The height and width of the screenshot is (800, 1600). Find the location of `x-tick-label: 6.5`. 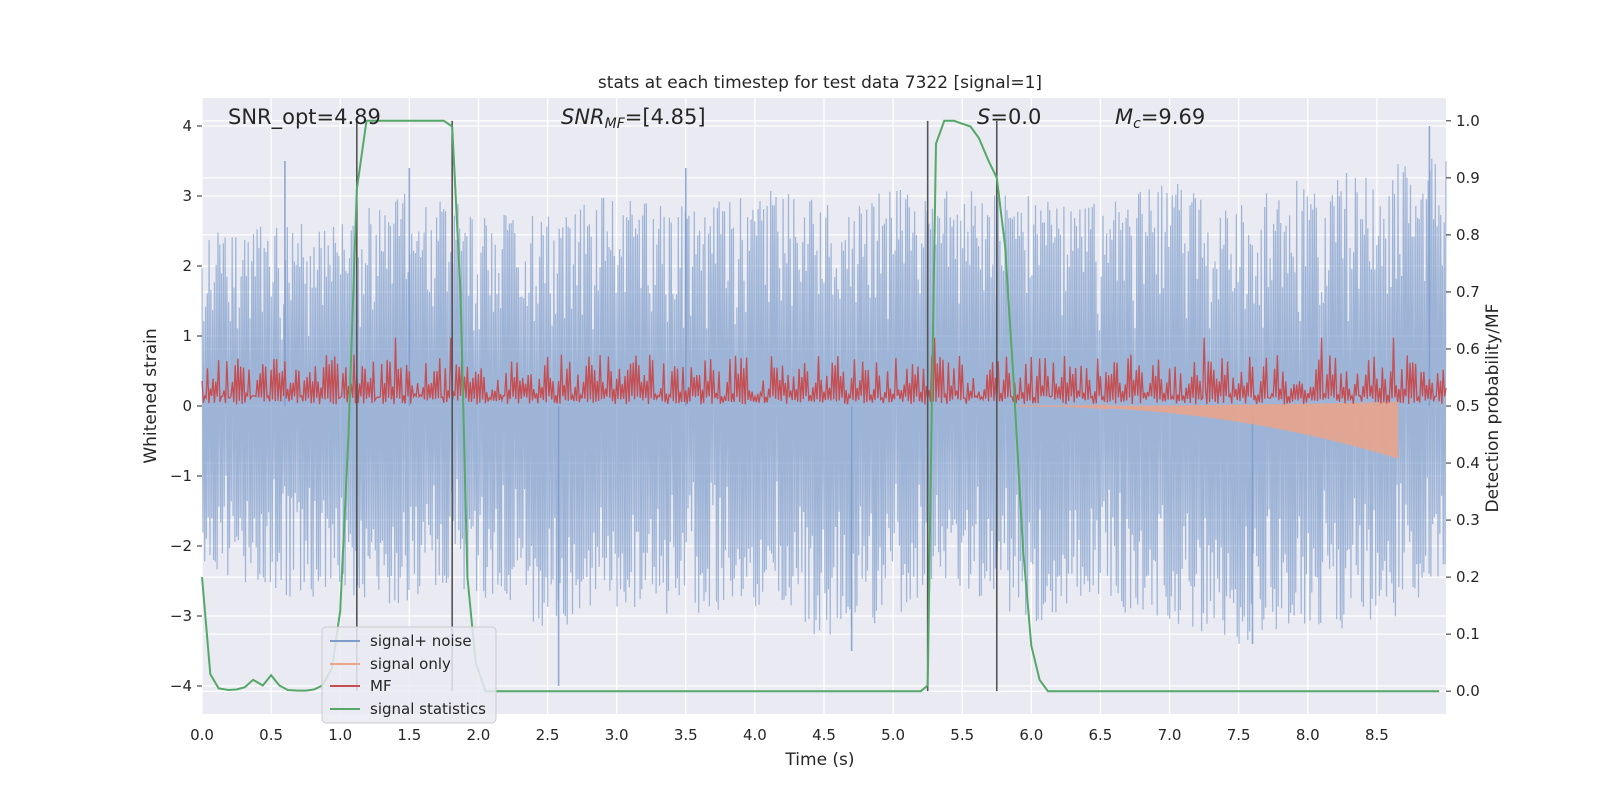

x-tick-label: 6.5 is located at coordinates (1101, 735).